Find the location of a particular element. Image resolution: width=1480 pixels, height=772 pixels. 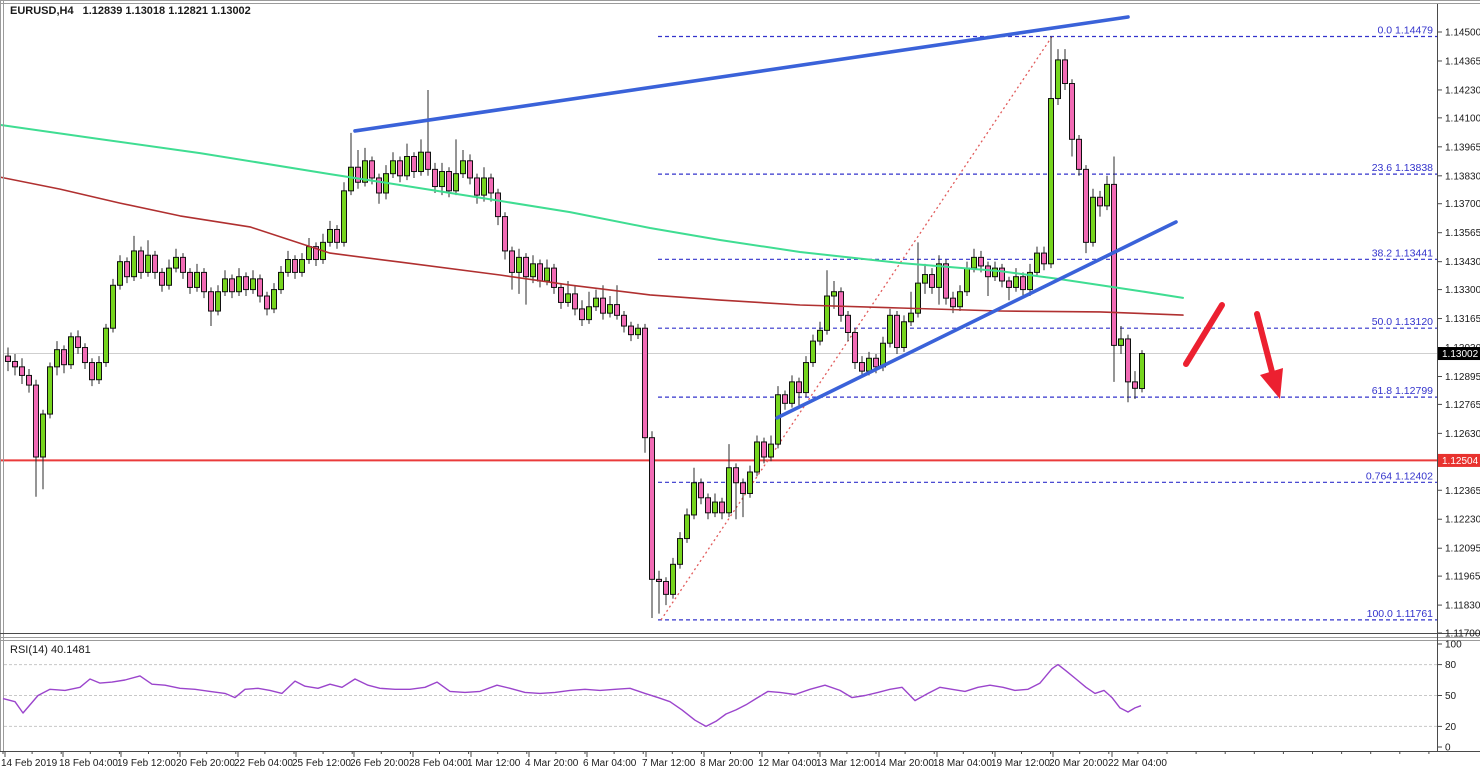

time-label: 22 Feb 04:00 is located at coordinates (263, 763).